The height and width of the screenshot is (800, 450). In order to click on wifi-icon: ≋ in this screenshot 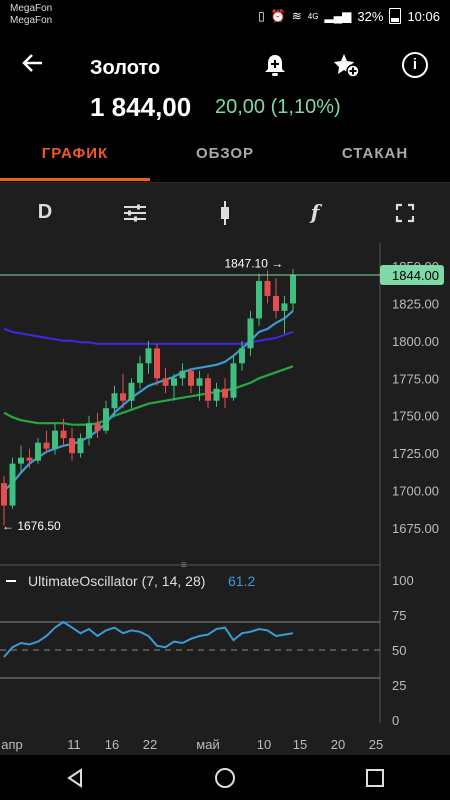, I will do `click(296, 16)`.